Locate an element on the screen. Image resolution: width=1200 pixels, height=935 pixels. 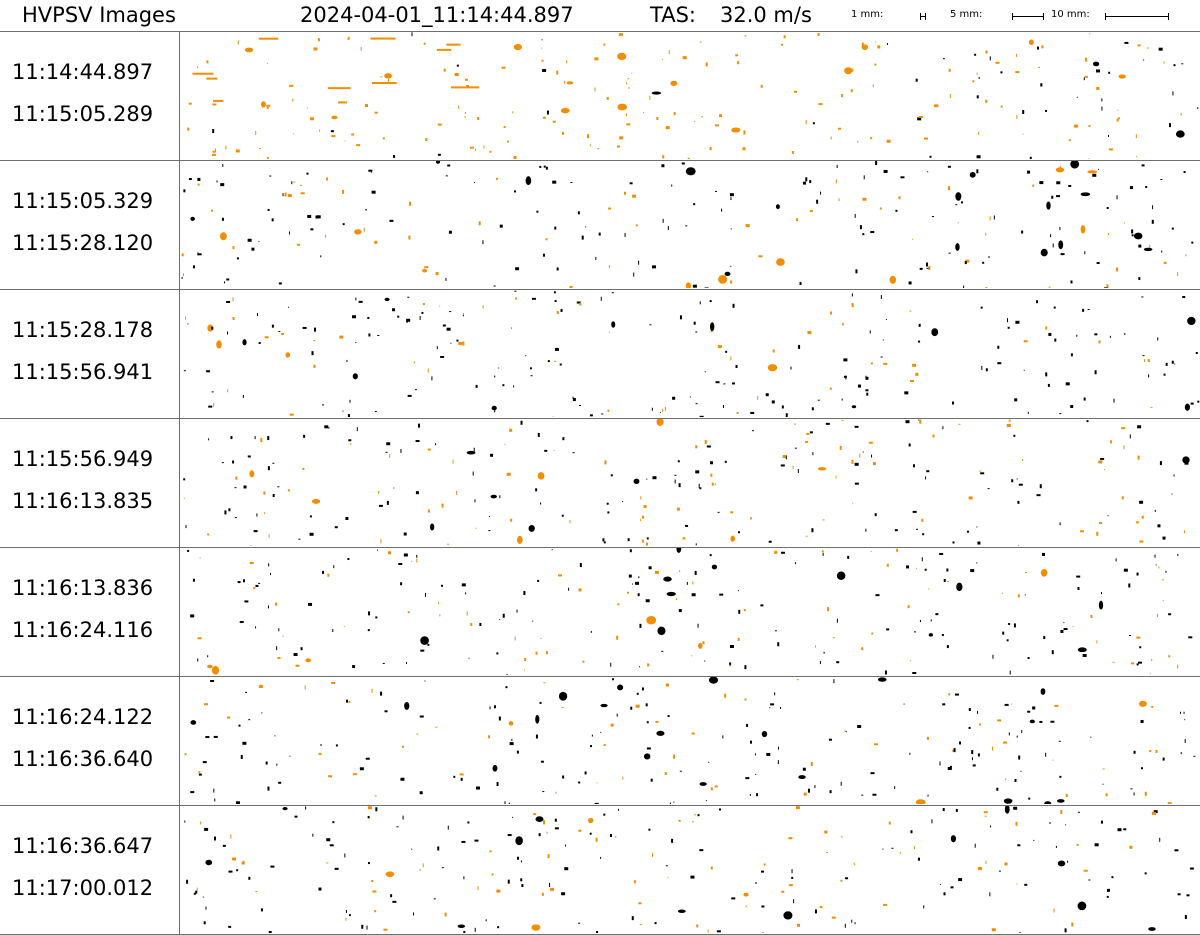
timestamp: 2024-04-01_11:14:44.897 is located at coordinates (437, 15).